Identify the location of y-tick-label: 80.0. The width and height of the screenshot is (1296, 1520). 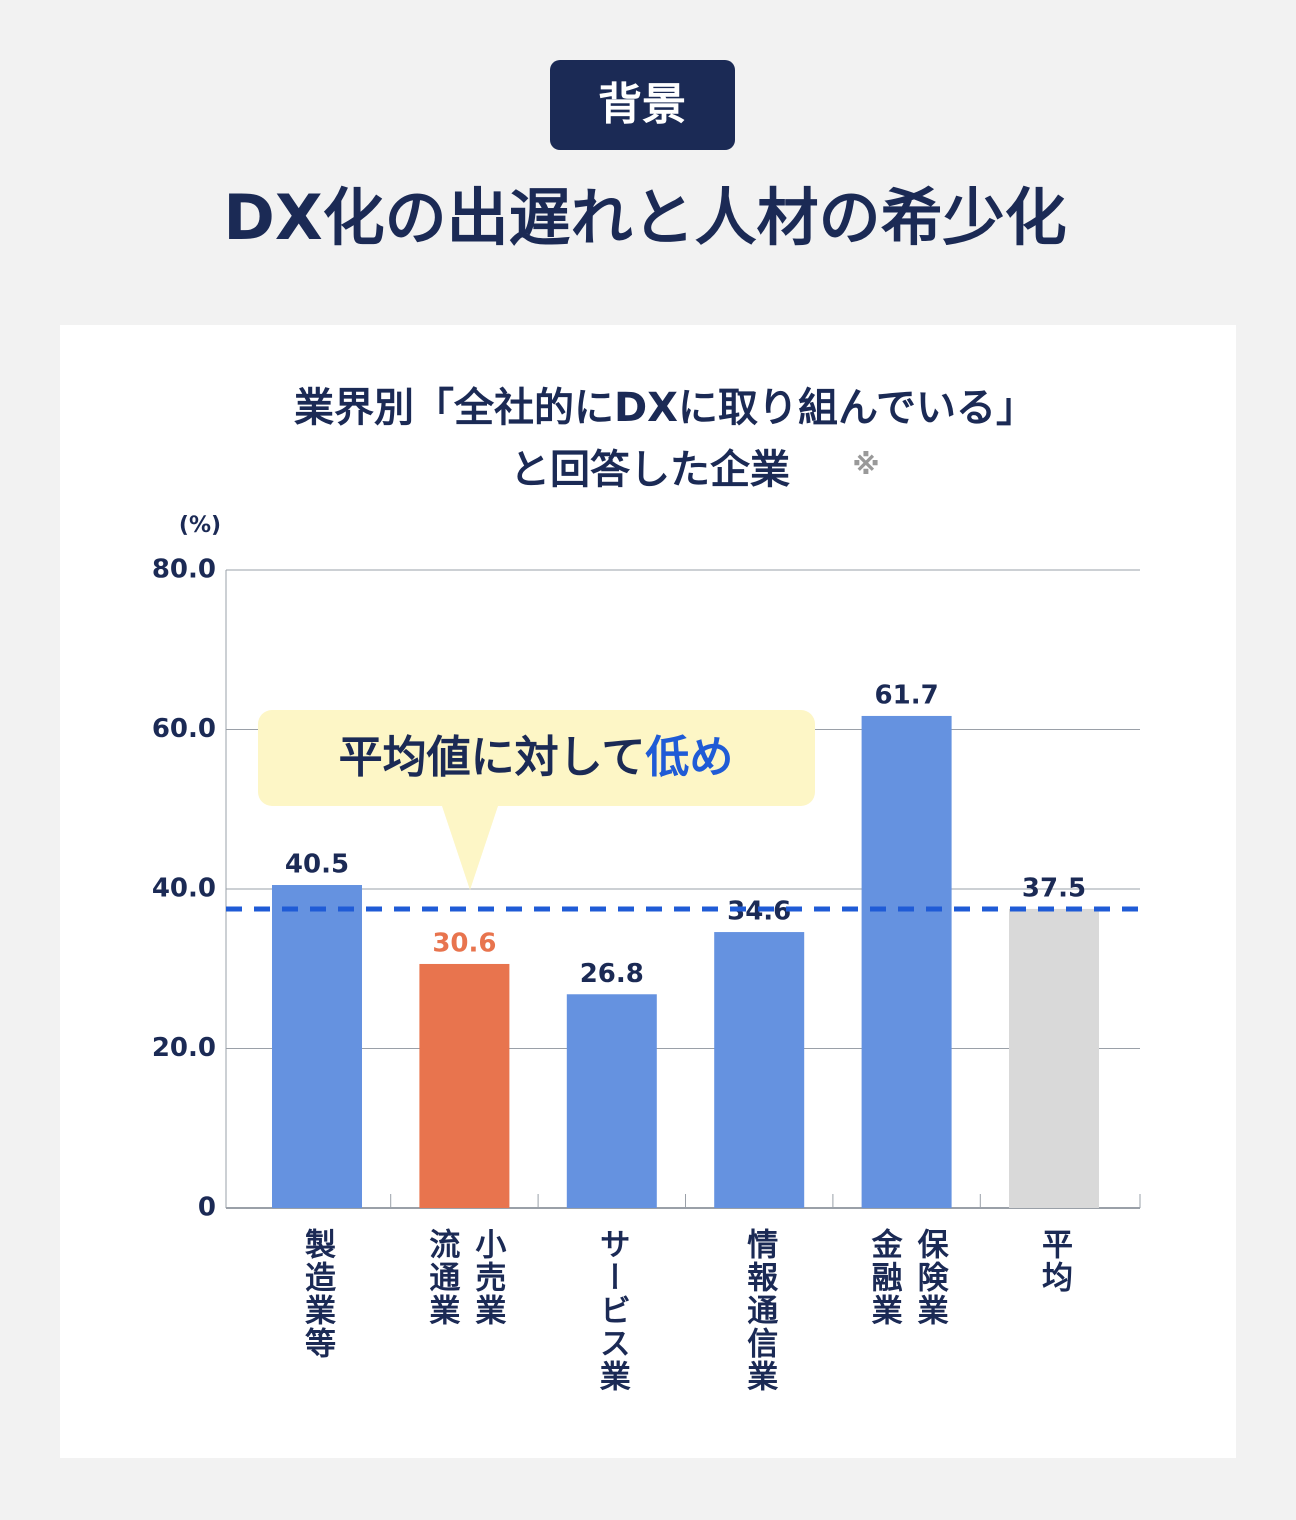
(184, 570).